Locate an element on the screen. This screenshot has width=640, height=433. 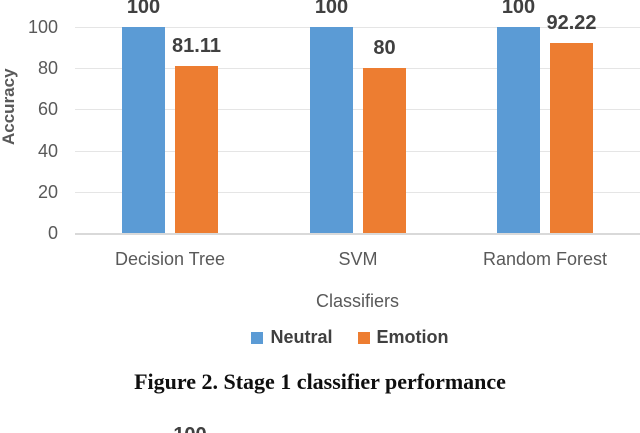
chart-legend: Neutral Emotion is located at coordinates (350, 337).